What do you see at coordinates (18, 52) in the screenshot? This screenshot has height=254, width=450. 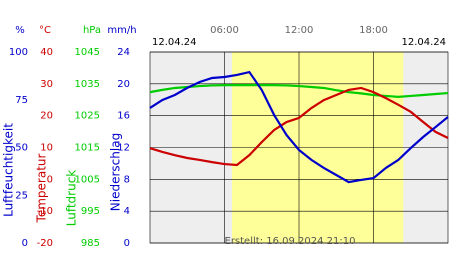 I see `y-tick-label: 100` at bounding box center [18, 52].